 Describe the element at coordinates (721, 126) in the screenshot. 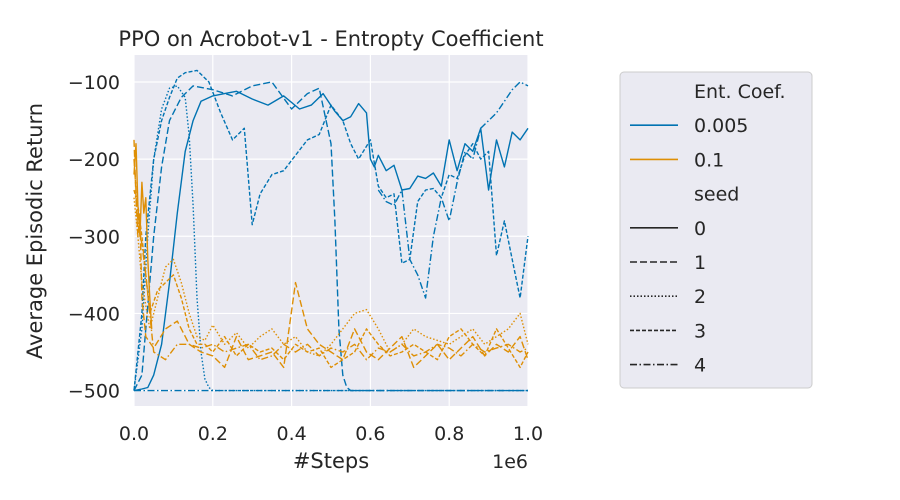

I see `legend-hue-label: 0.005` at that location.